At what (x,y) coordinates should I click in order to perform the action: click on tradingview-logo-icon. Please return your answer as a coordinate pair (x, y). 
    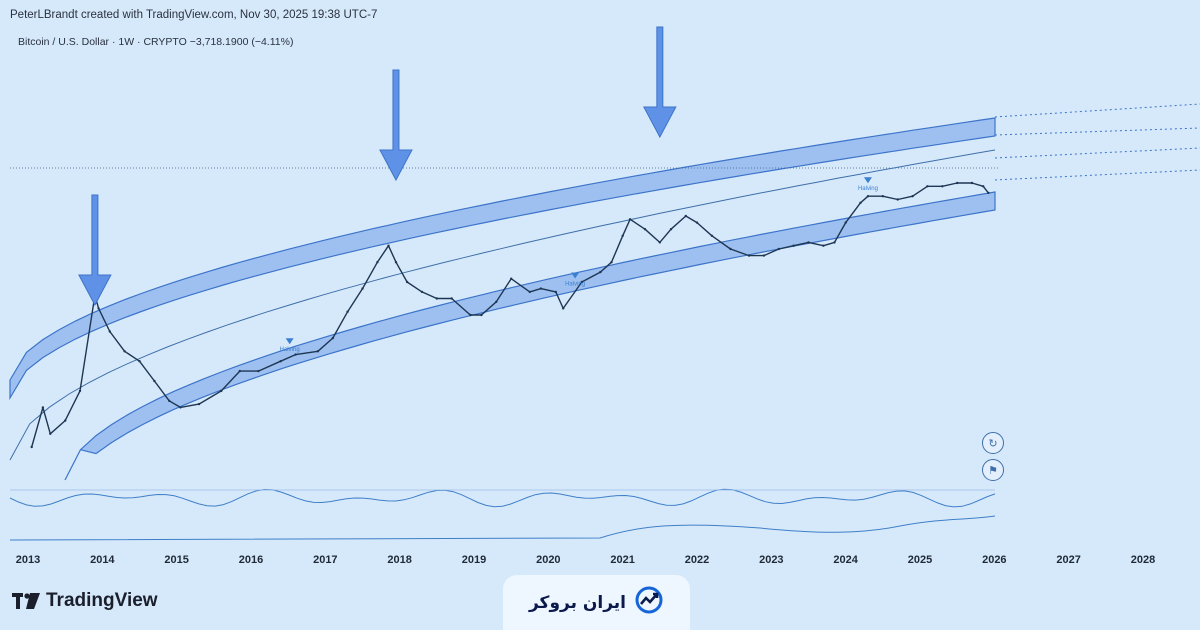
    Looking at the image, I should click on (26, 601).